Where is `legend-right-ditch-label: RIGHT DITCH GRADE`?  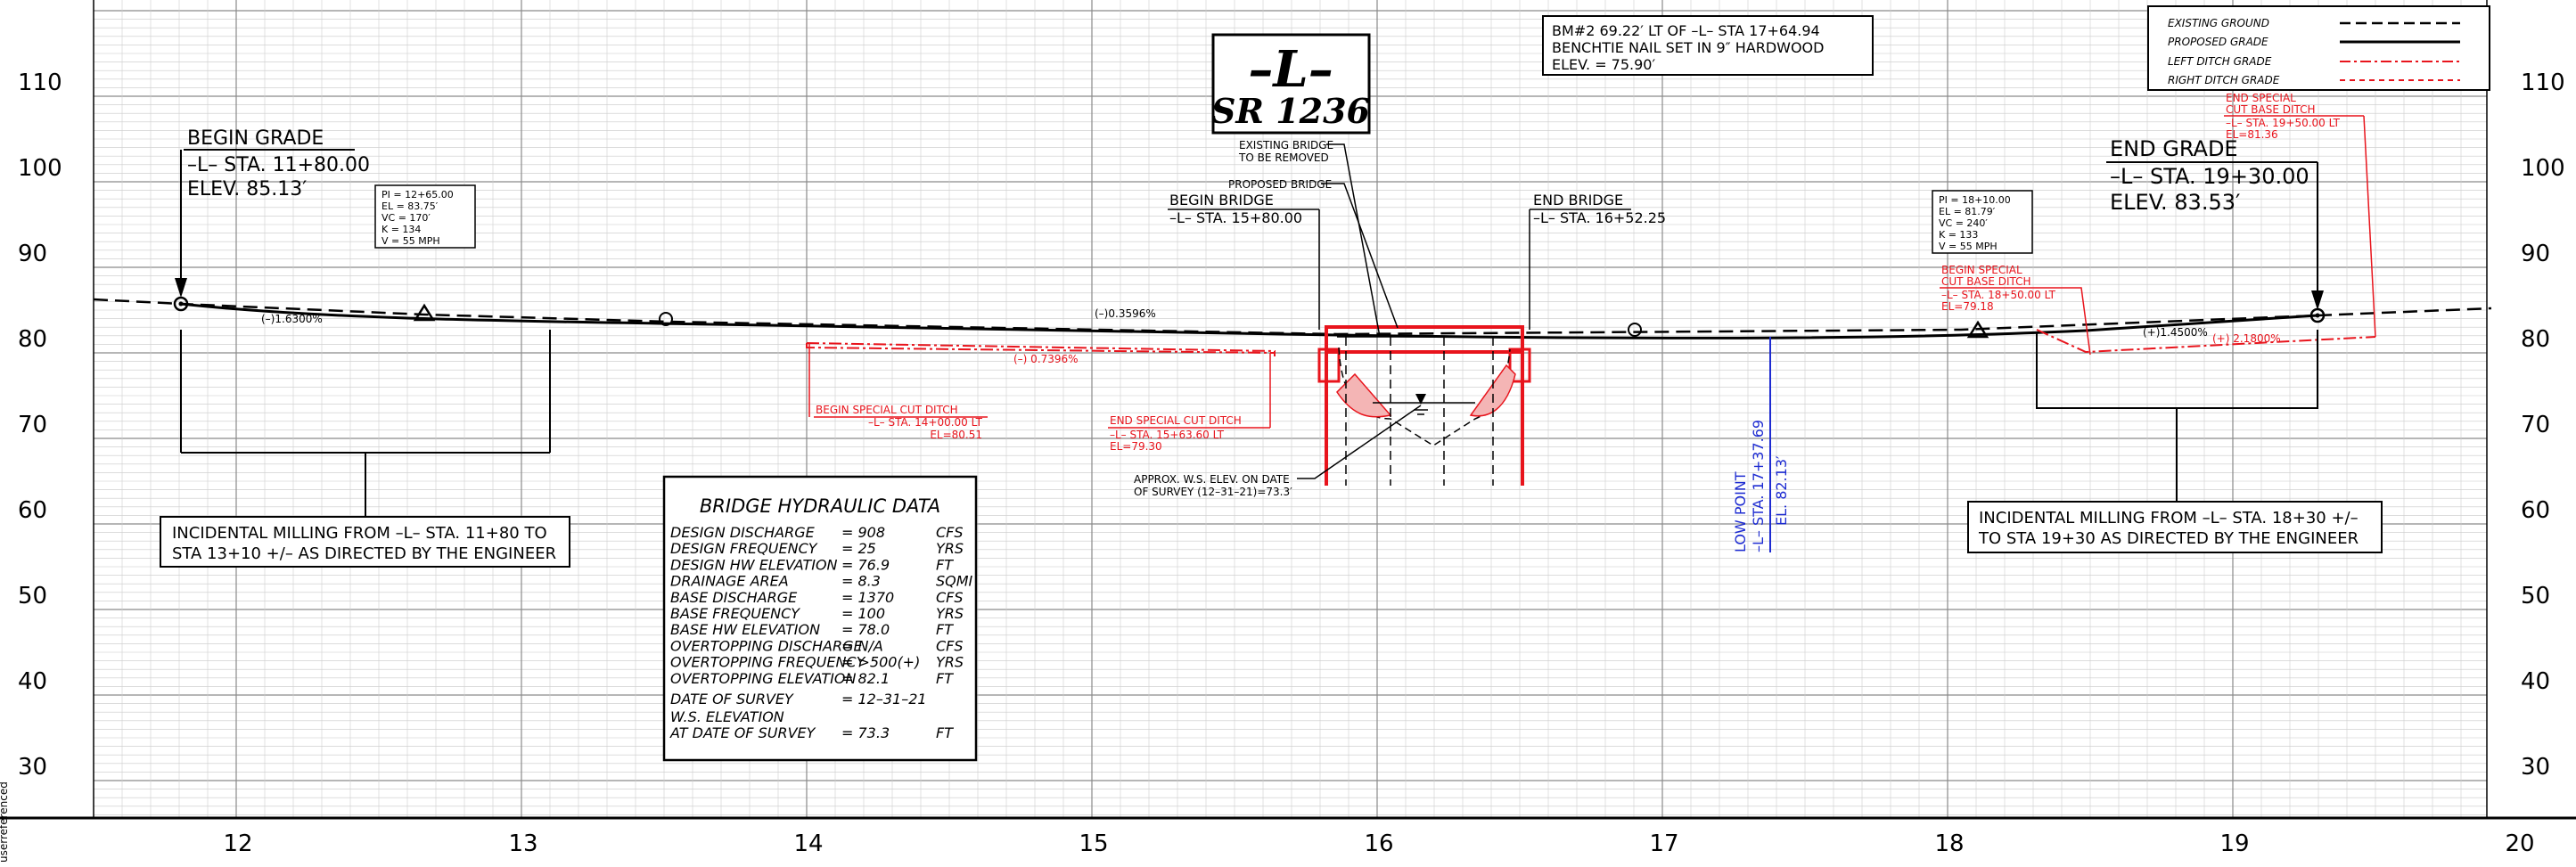 legend-right-ditch-label: RIGHT DITCH GRADE is located at coordinates (2224, 80).